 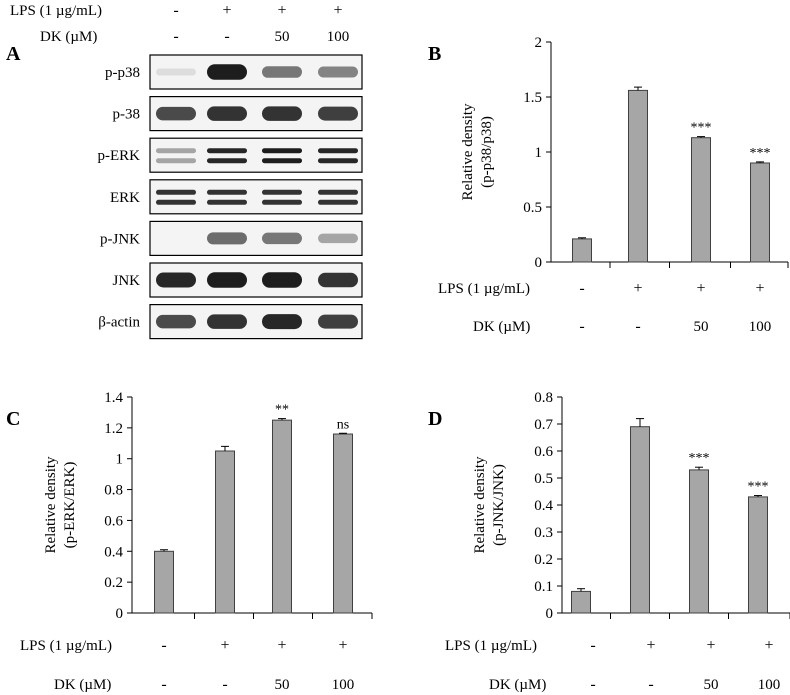 I want to click on chart-c-y-tick-label: 0.2, so click(x=113, y=583).